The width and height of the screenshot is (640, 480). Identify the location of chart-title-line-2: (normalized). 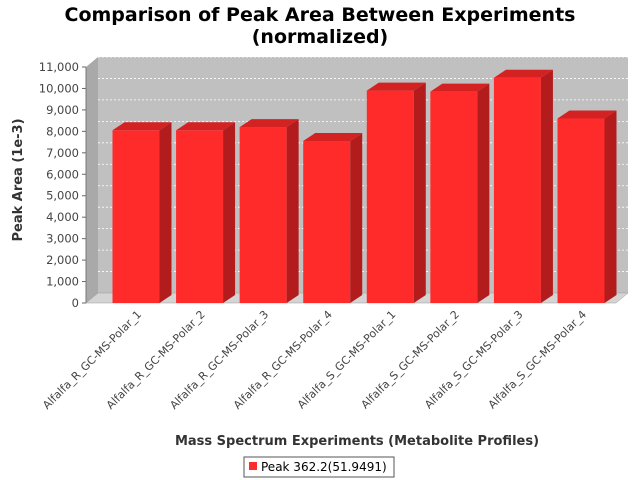
(320, 37).